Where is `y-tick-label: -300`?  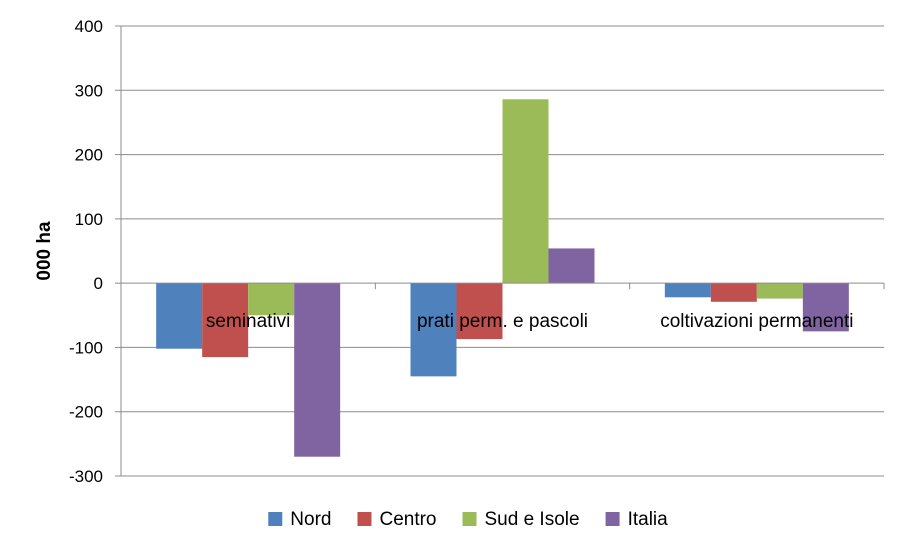
y-tick-label: -300 is located at coordinates (86, 476).